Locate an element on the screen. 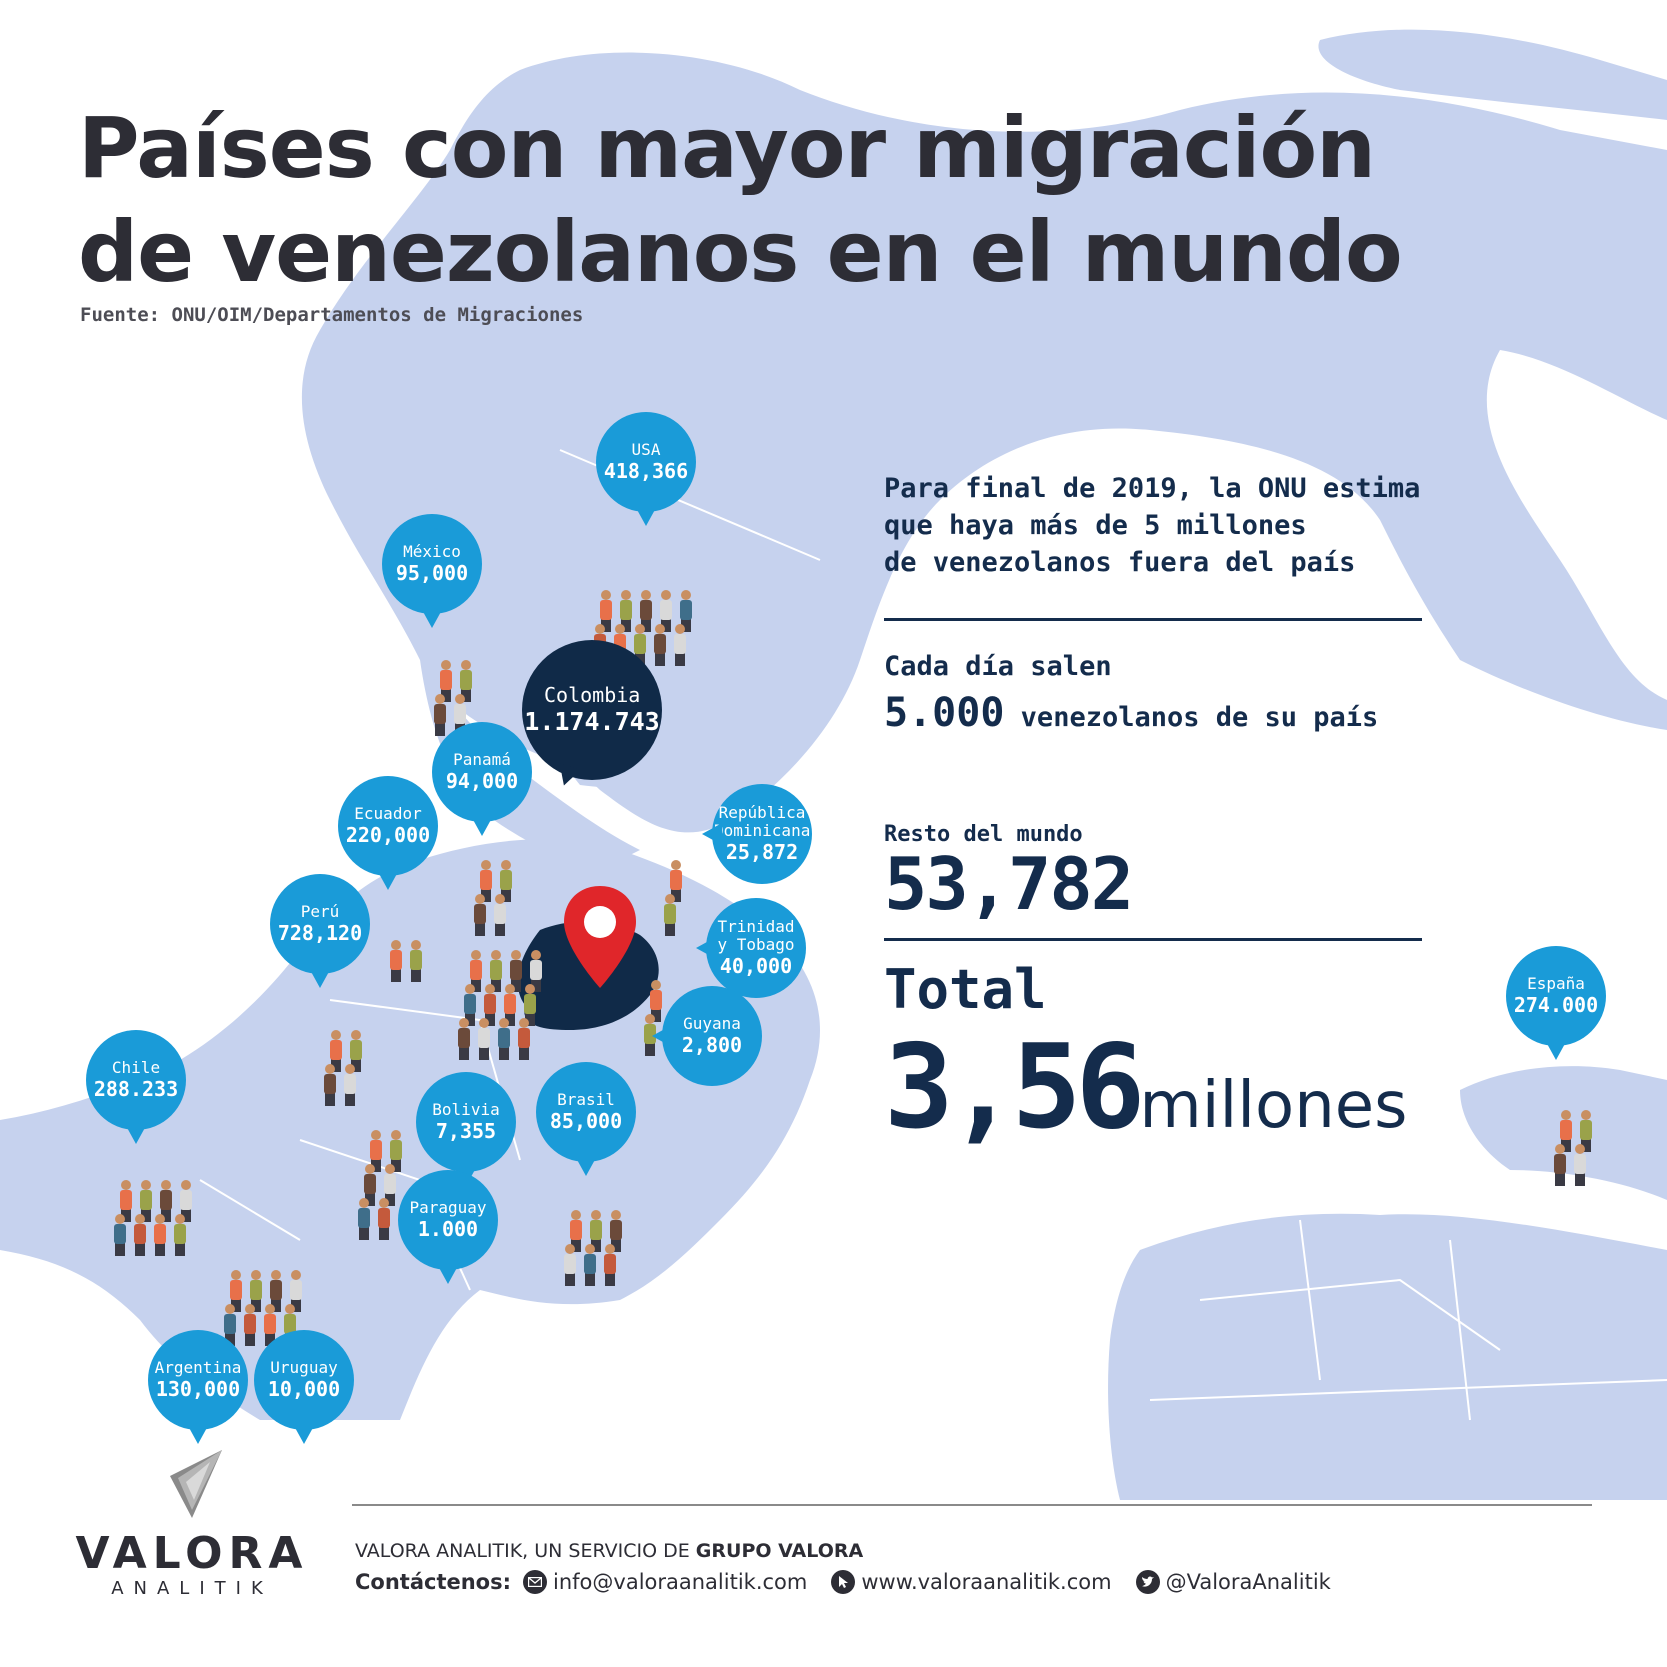  contact-label: Contáctenos: is located at coordinates (433, 1582).